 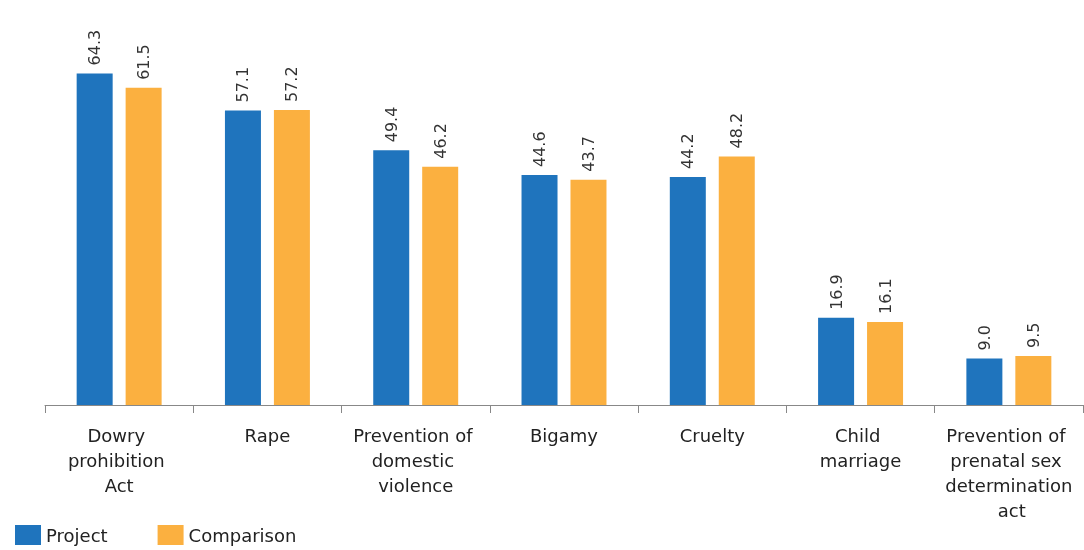 What do you see at coordinates (688, 151) in the screenshot?
I see `data-label: 44.2` at bounding box center [688, 151].